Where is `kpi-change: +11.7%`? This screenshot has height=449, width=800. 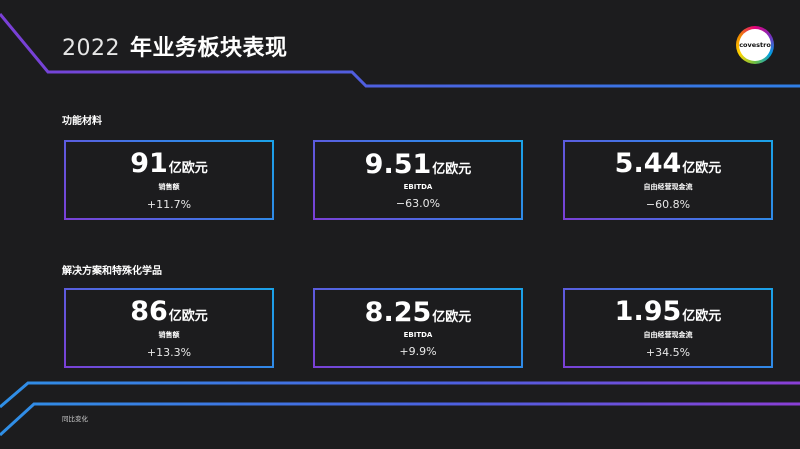 kpi-change: +11.7% is located at coordinates (169, 204).